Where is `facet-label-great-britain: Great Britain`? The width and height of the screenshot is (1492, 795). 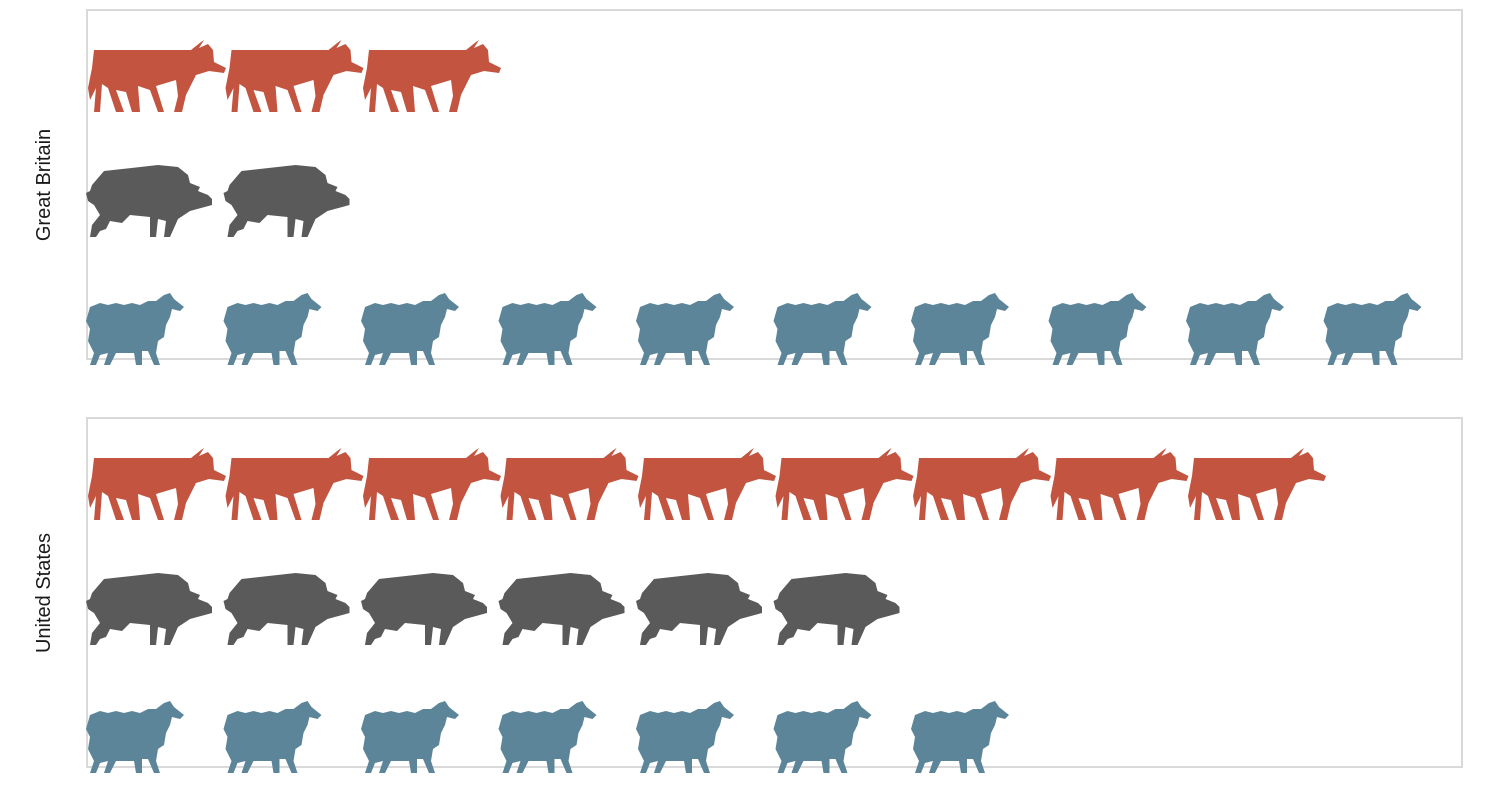 facet-label-great-britain: Great Britain is located at coordinates (44, 185).